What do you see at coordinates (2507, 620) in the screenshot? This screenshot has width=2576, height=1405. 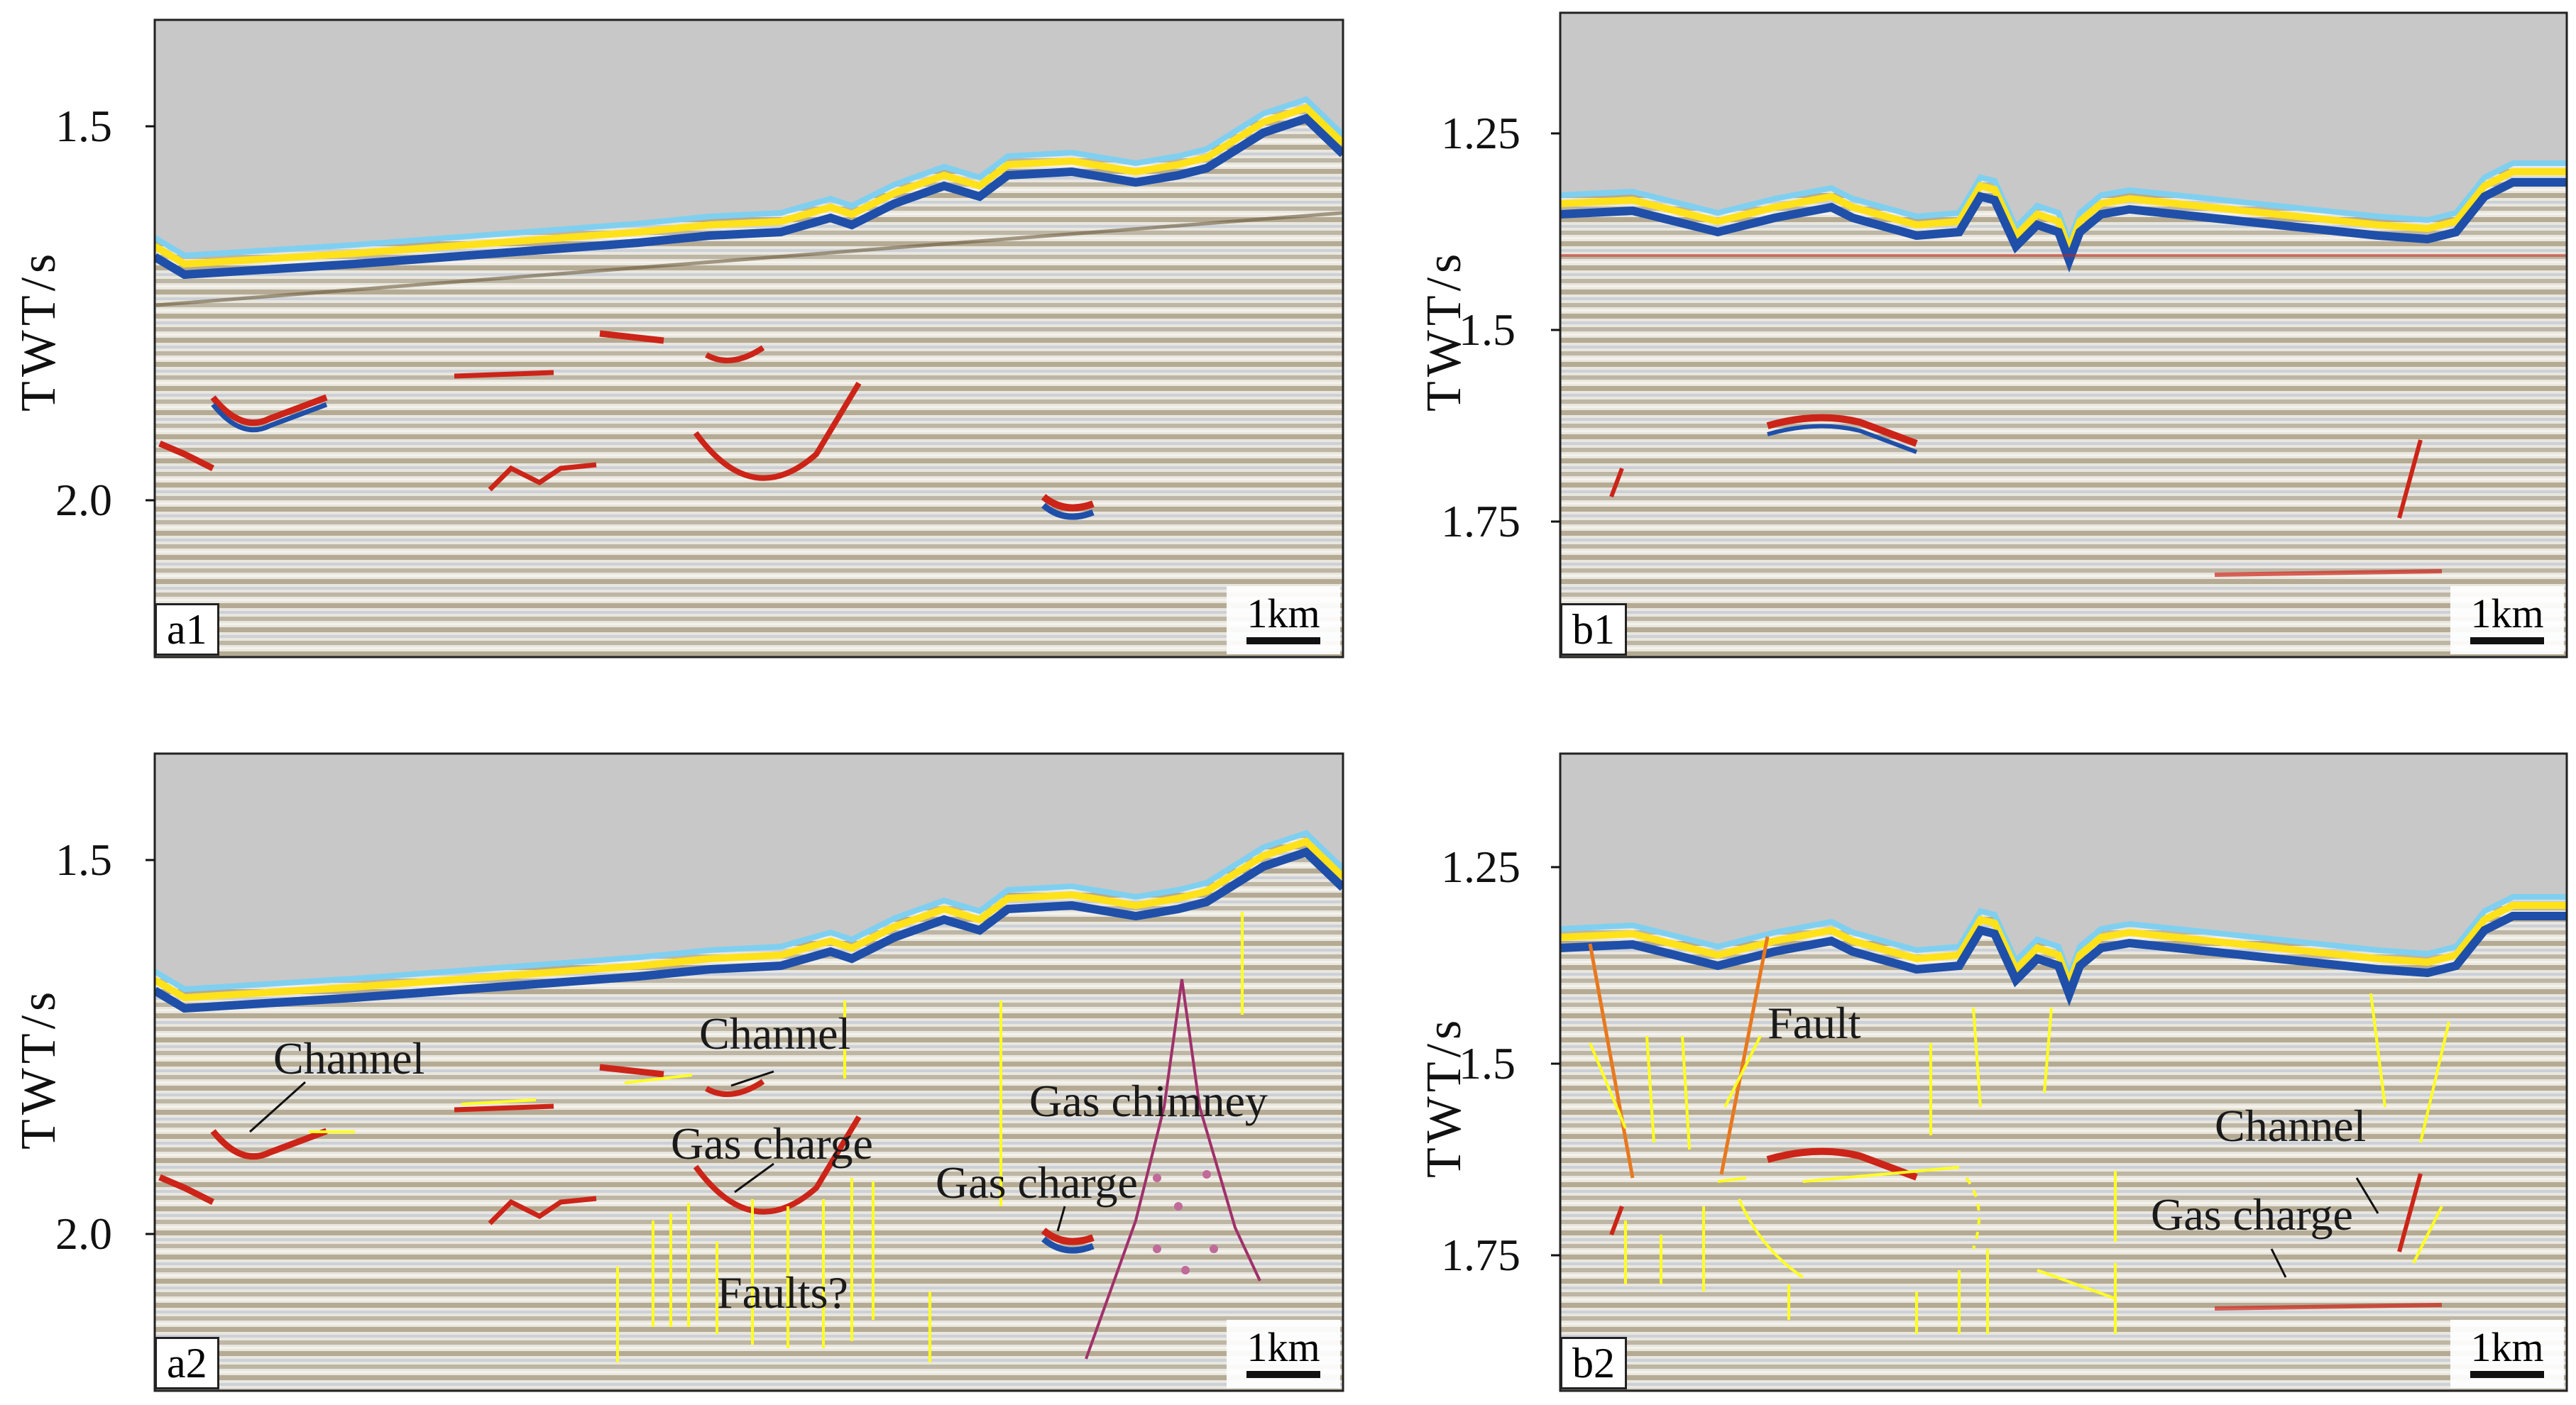 I see `scale-bar-b1: 1km` at bounding box center [2507, 620].